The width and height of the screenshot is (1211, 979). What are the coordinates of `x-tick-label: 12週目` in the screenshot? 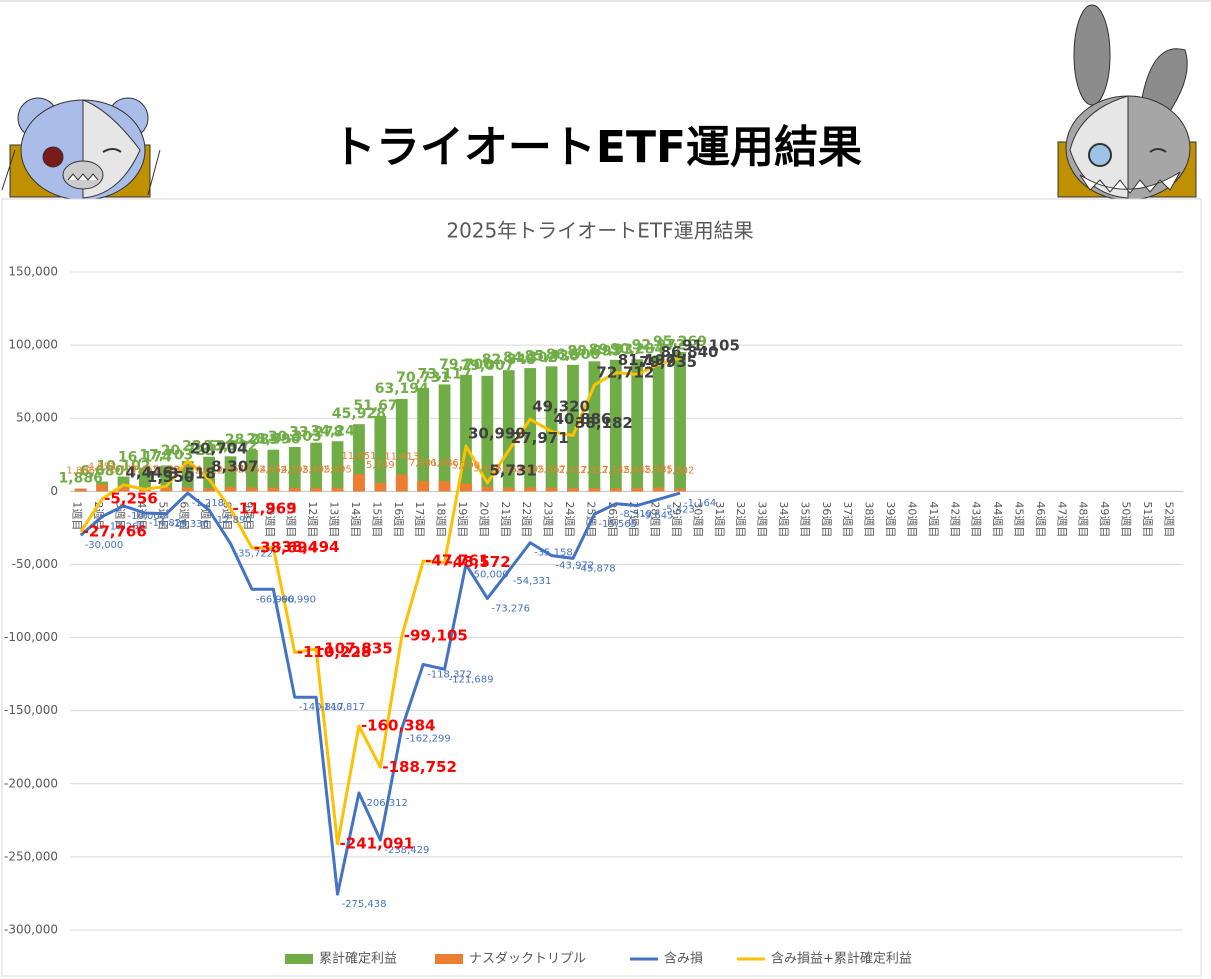 It's located at (312, 519).